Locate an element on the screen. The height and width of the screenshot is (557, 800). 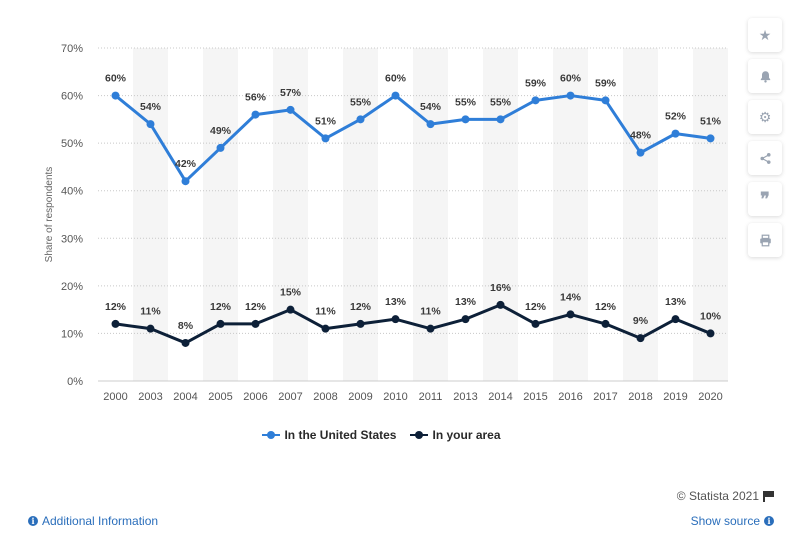
data-label-1: 9% is located at coordinates (641, 321).